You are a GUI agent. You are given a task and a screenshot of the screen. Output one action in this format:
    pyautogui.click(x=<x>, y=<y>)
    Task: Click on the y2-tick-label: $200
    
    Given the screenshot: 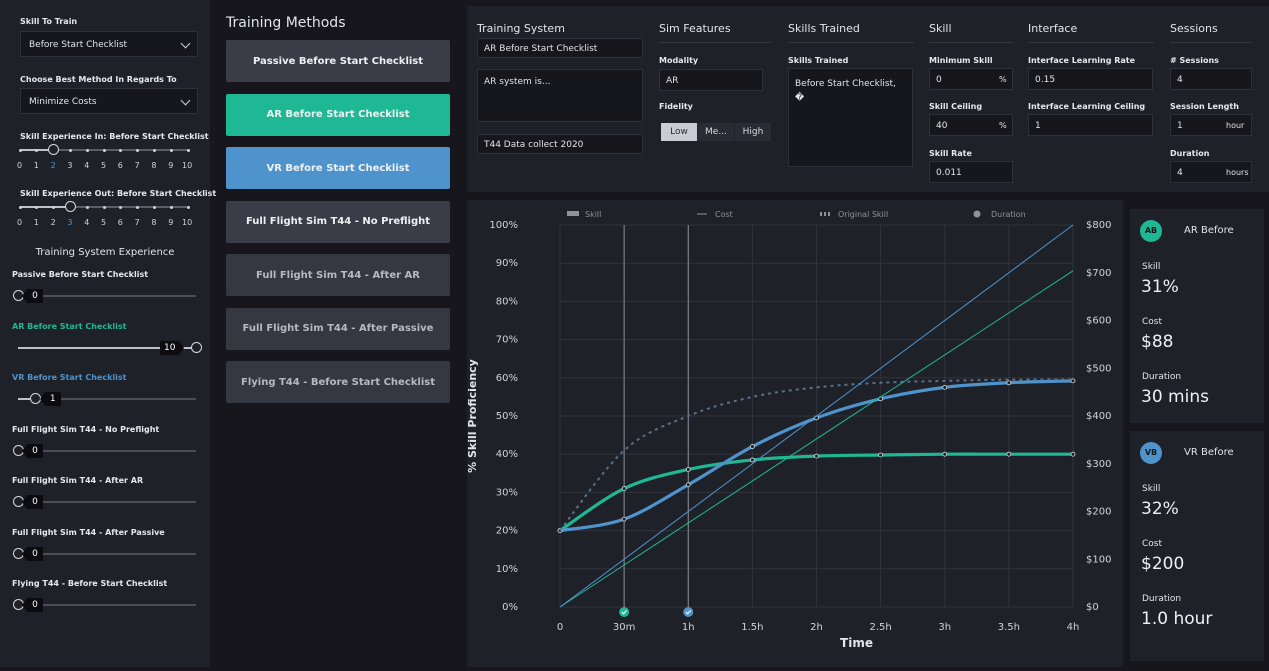 What is the action you would take?
    pyautogui.click(x=1098, y=512)
    